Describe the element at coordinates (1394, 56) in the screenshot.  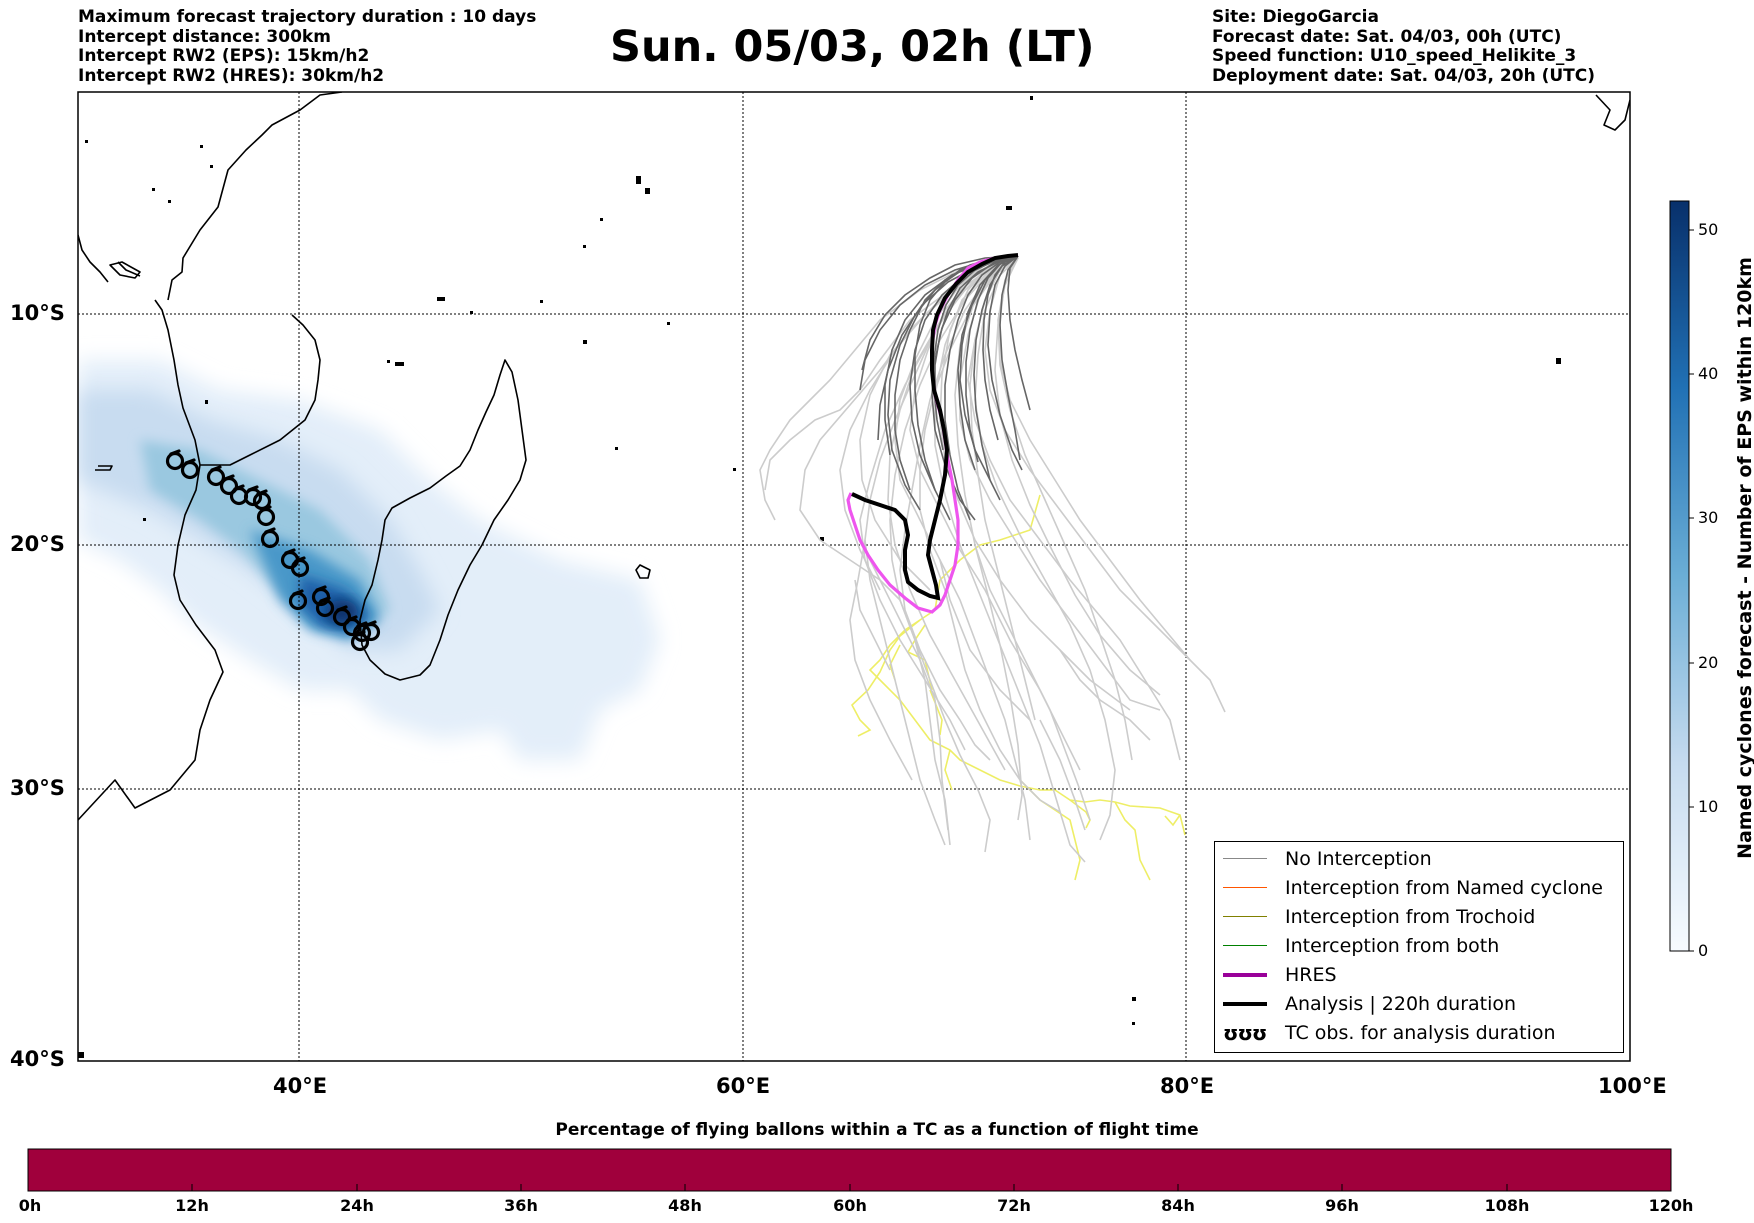
I see `header-right-line: Speed function: U10_speed_Helikite_3` at that location.